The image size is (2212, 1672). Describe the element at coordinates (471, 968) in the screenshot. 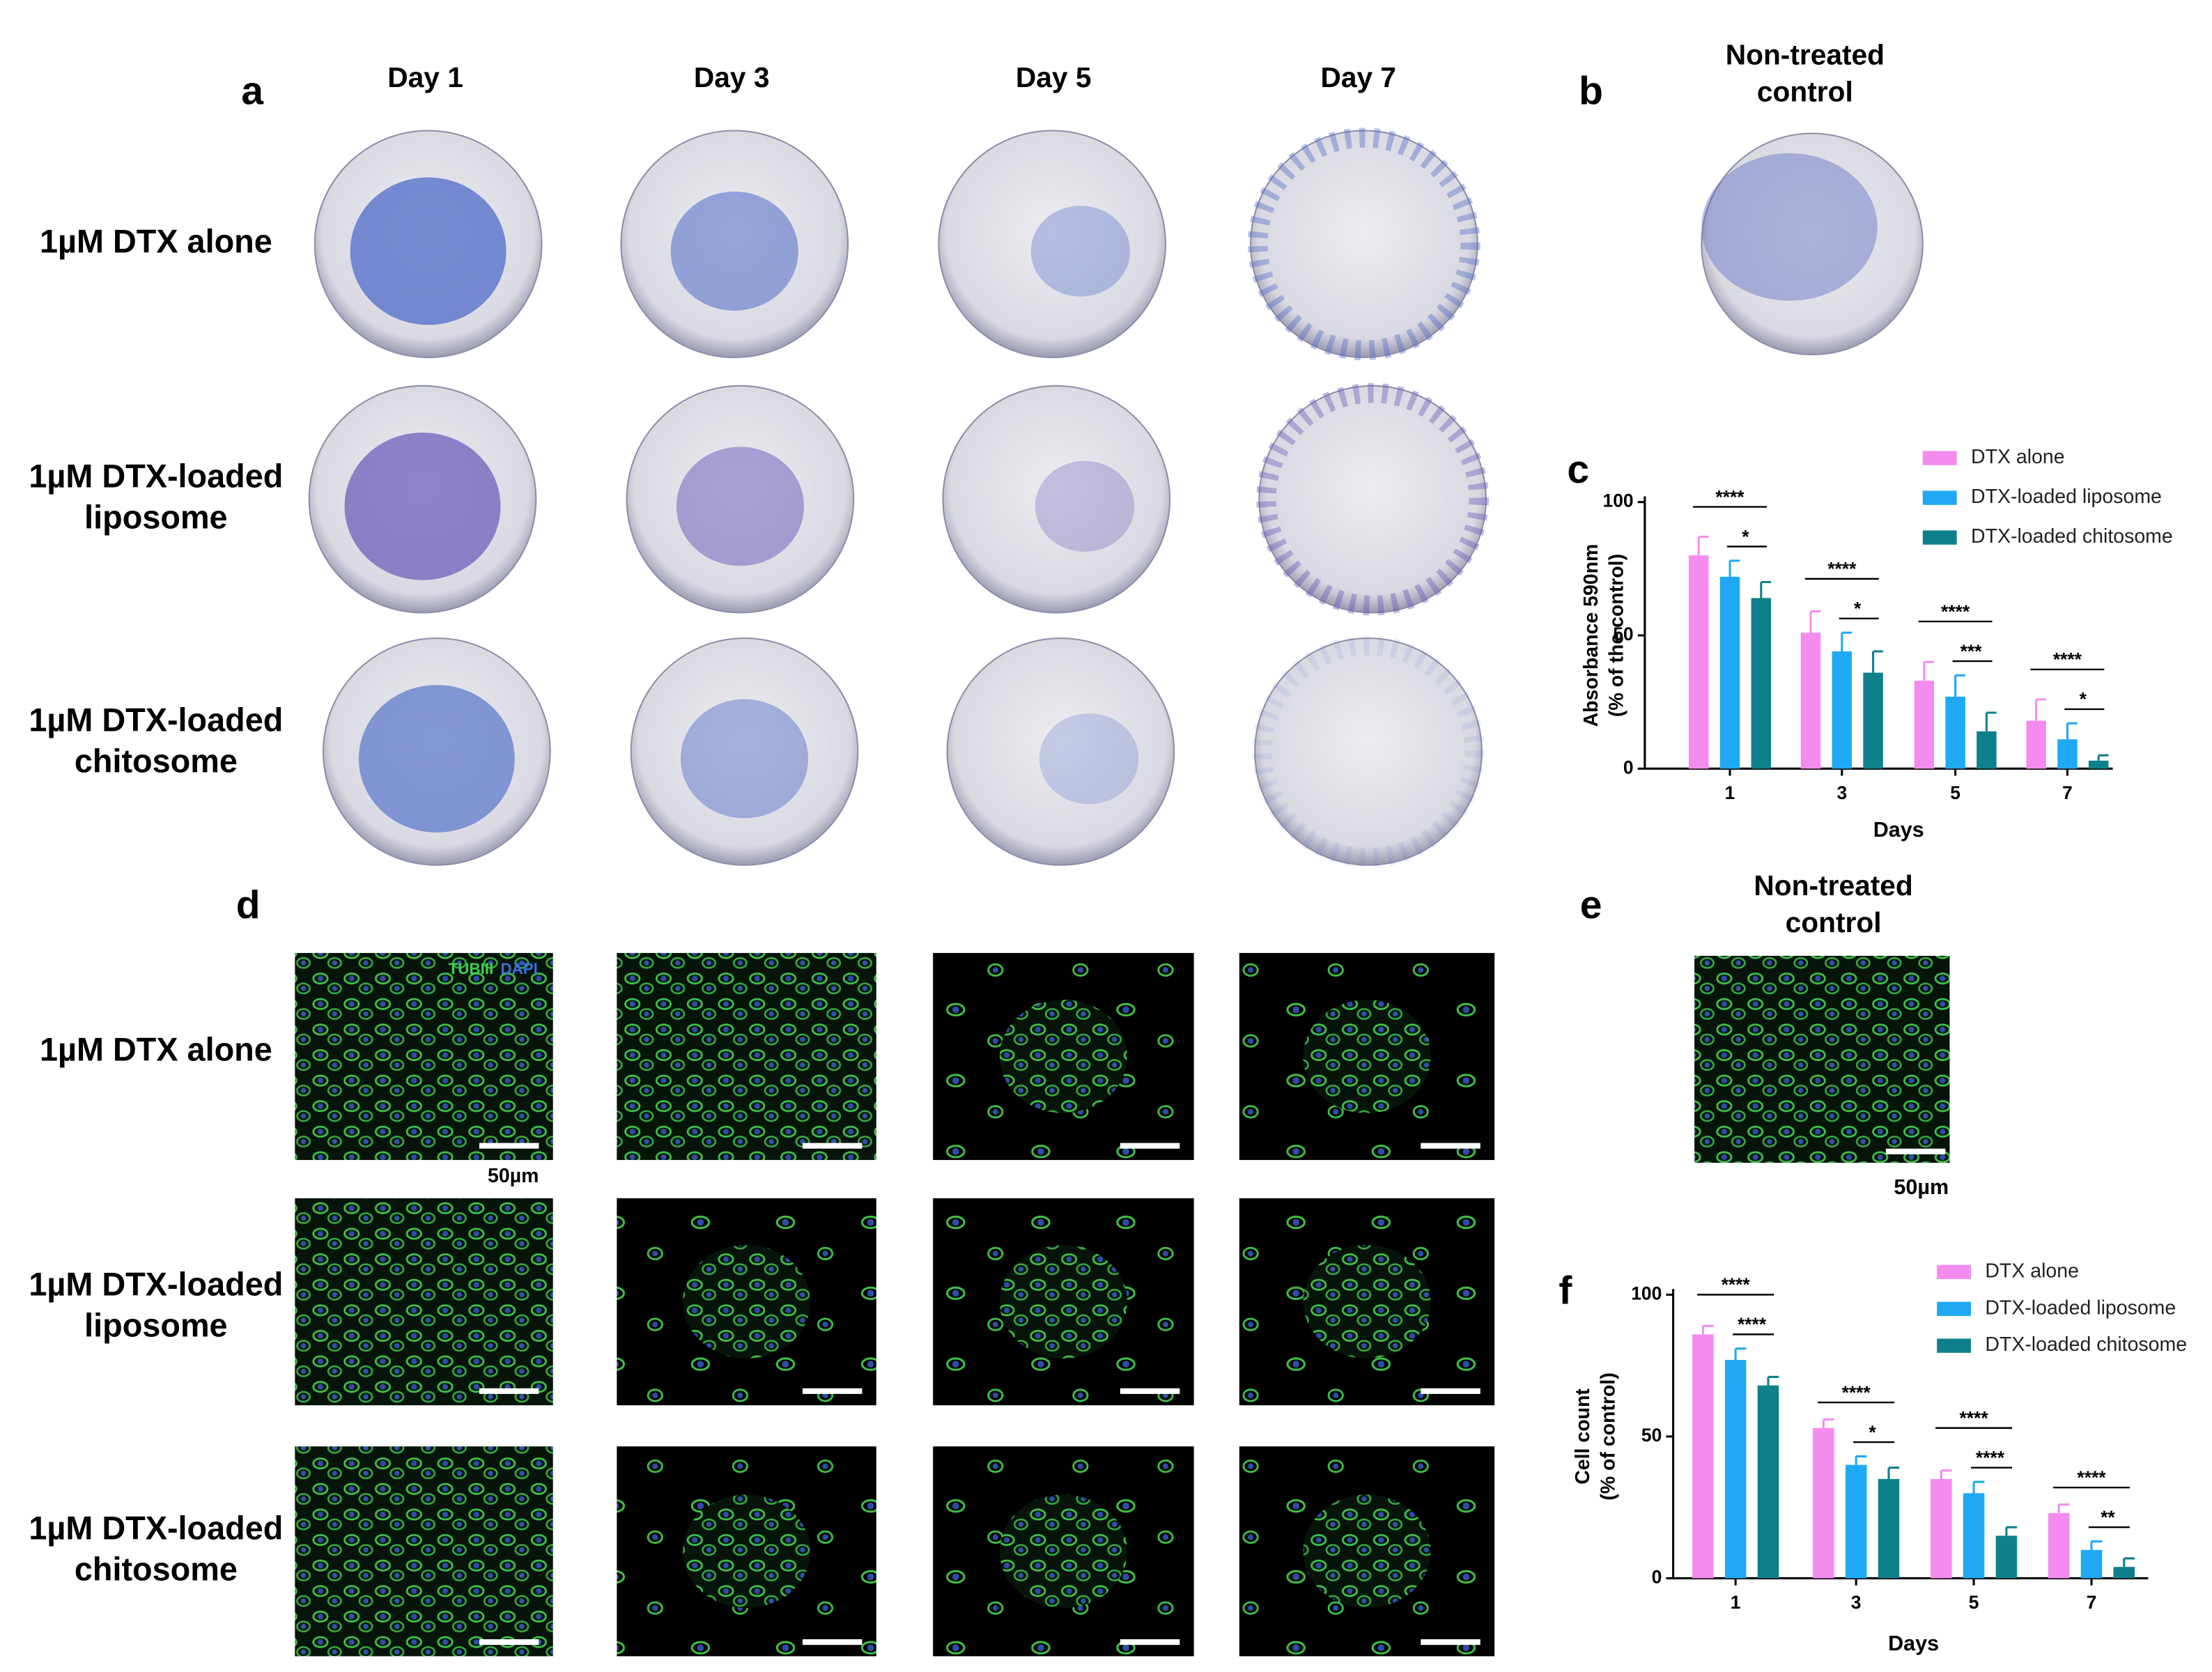

I see `stain-label: TUBIII` at that location.